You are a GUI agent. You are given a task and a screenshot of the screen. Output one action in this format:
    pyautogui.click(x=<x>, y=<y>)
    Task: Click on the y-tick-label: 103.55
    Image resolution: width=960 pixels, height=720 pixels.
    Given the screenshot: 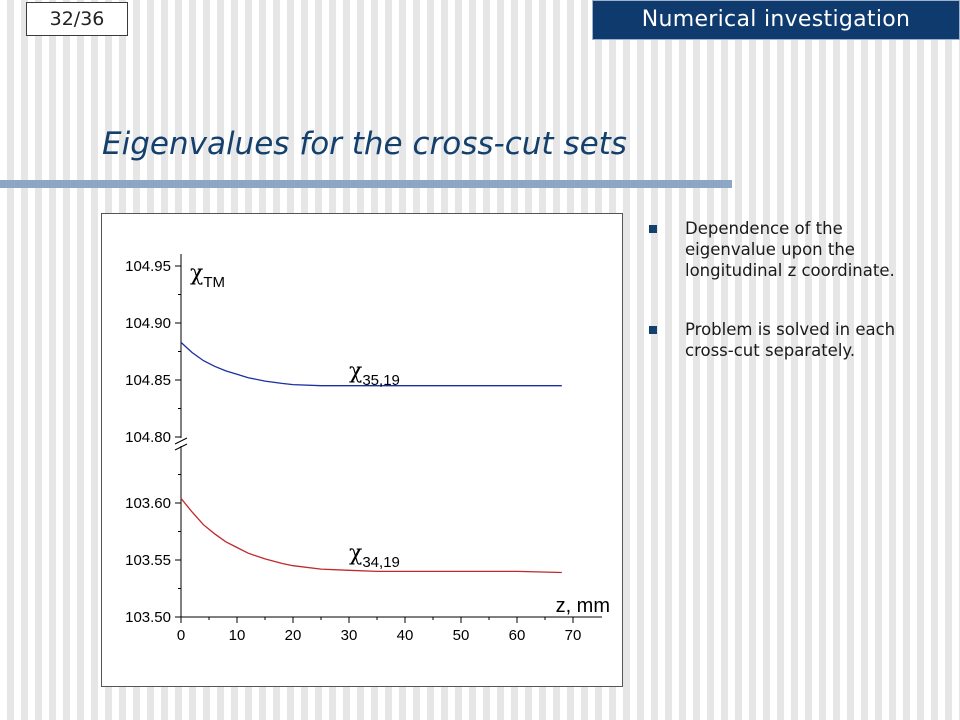 What is the action you would take?
    pyautogui.click(x=148, y=560)
    